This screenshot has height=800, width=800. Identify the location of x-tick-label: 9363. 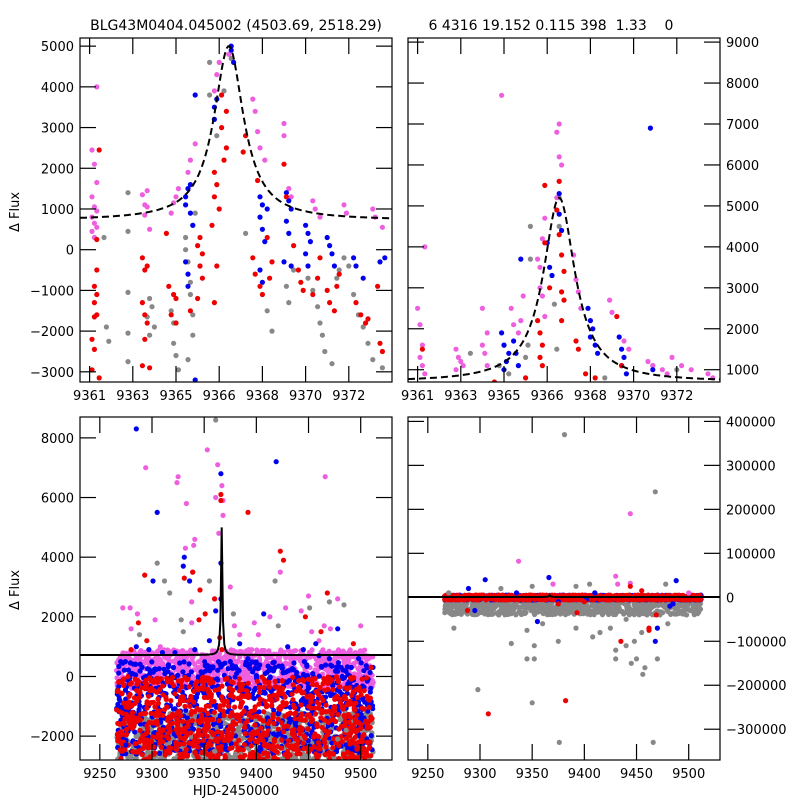
(460, 396).